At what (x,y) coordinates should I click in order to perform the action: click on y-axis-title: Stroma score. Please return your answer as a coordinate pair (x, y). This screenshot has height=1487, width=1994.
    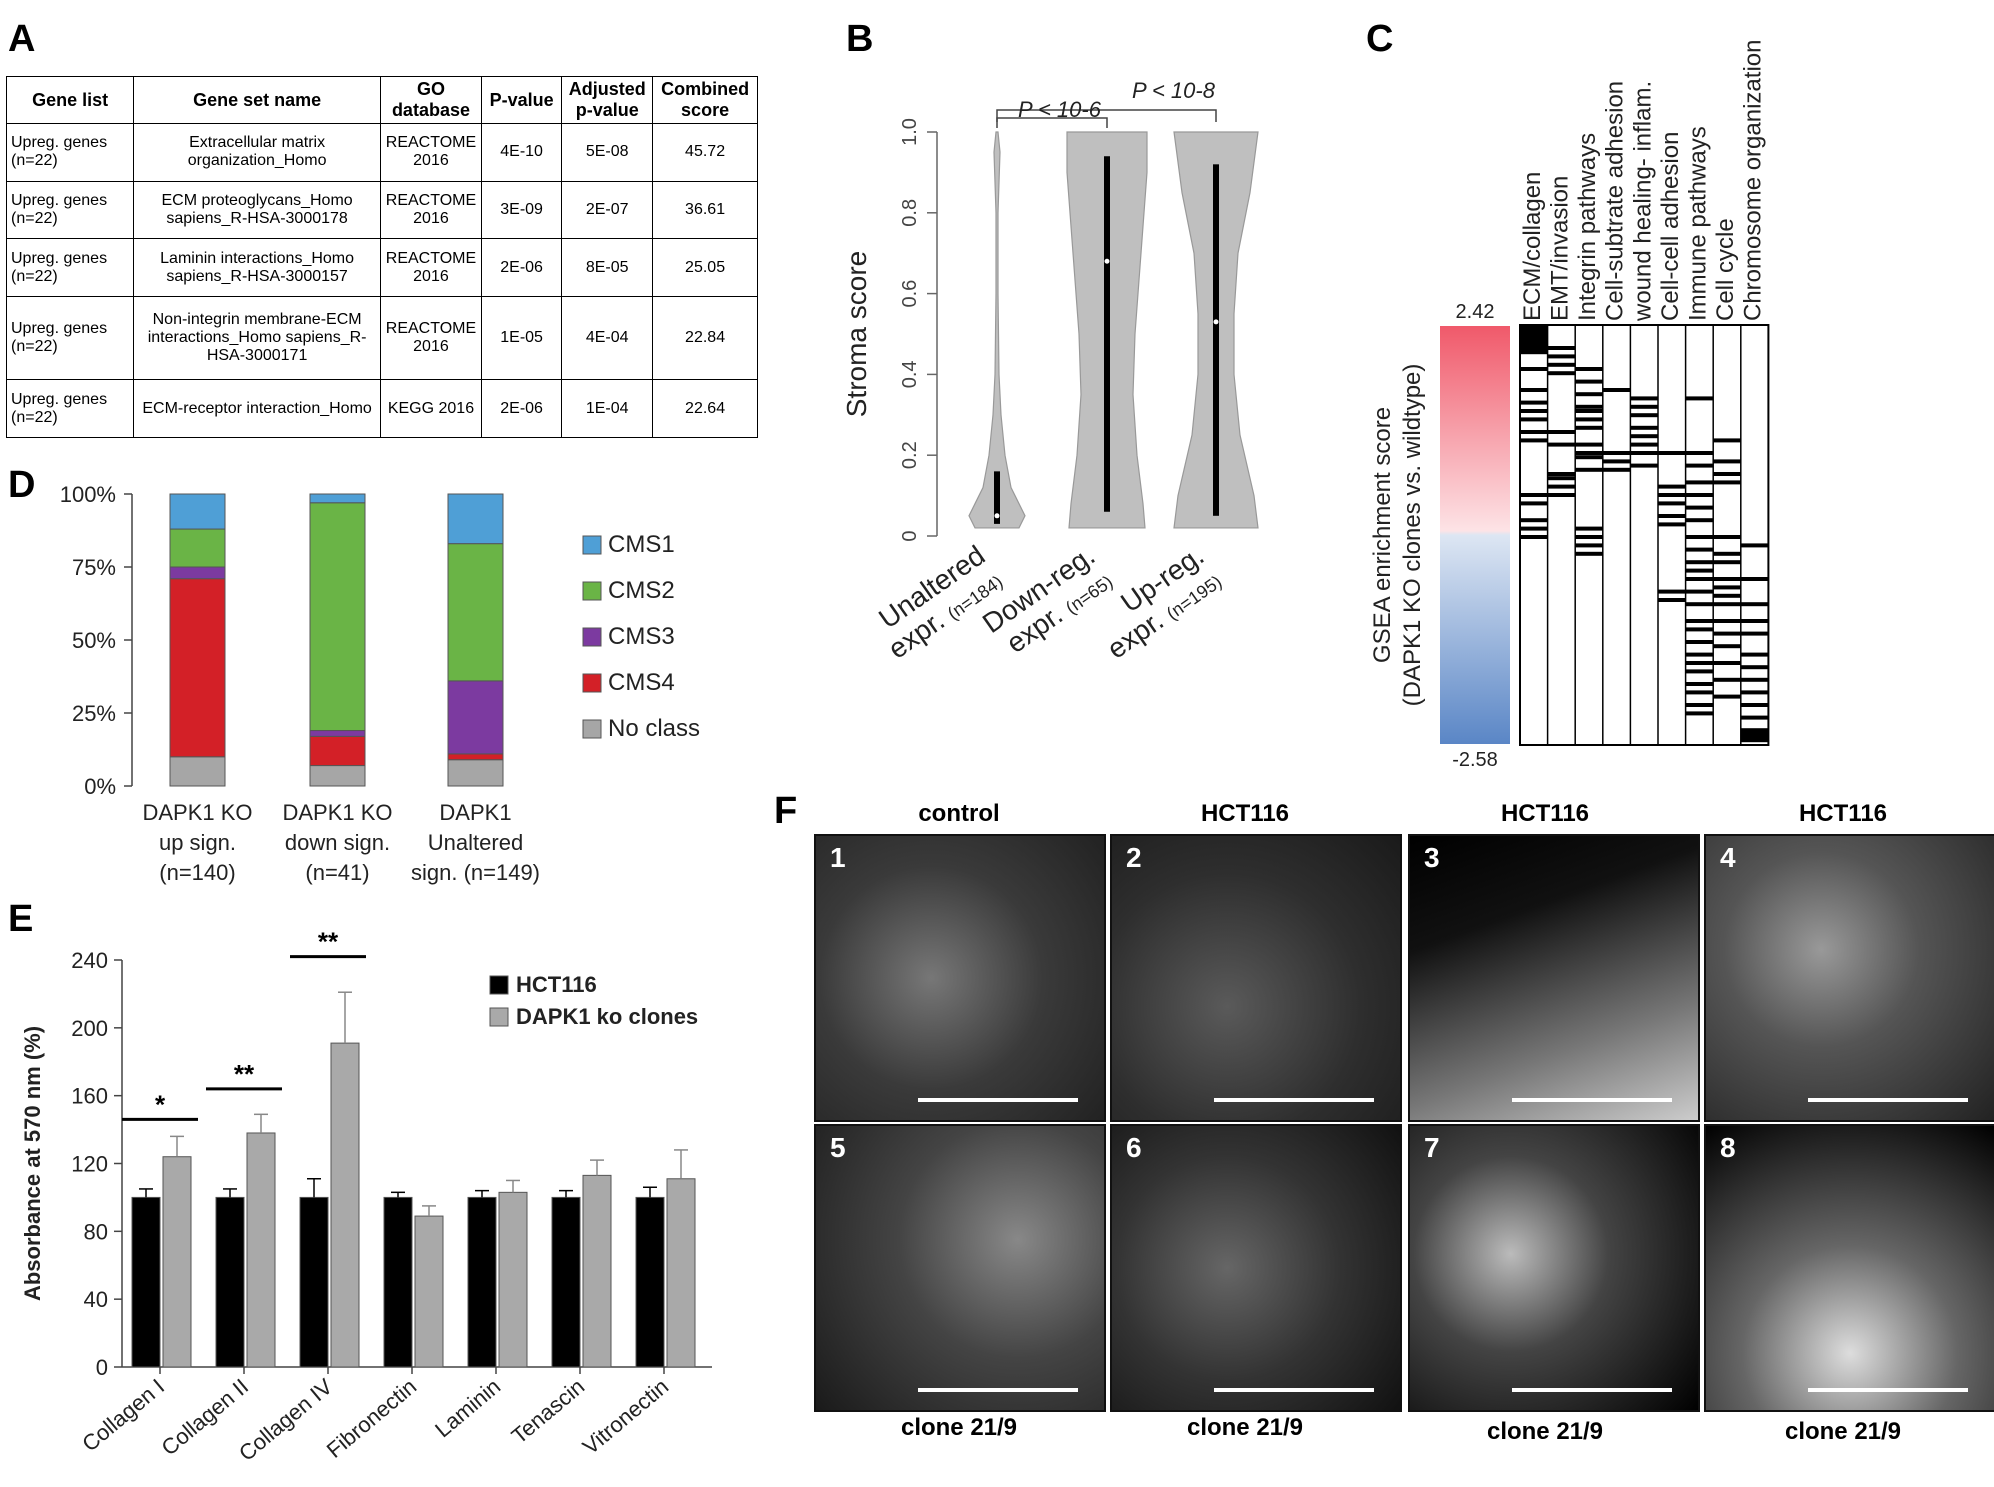
    Looking at the image, I should click on (856, 334).